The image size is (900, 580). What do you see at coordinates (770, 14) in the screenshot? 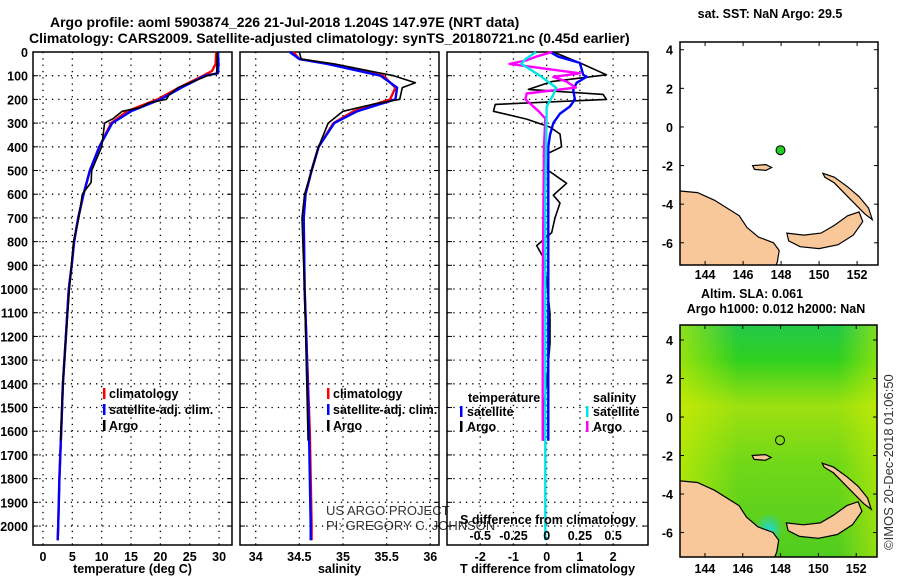
I see `map-title-sst: sat. SST: NaN Argo: 29.5` at bounding box center [770, 14].